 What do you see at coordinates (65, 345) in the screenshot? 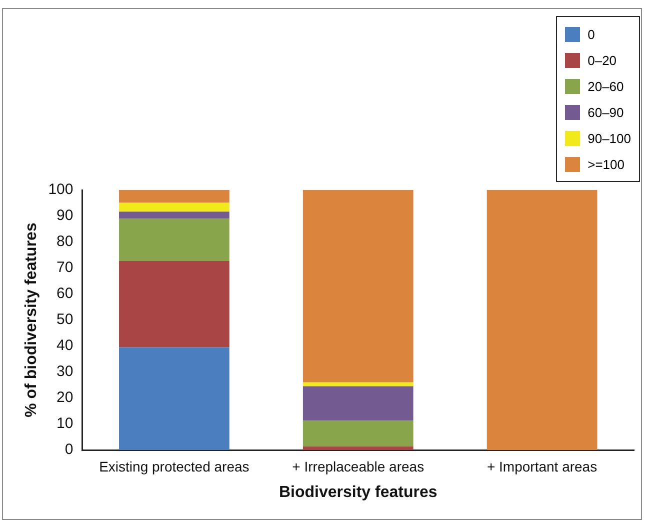
I see `y-tick-label: 40` at bounding box center [65, 345].